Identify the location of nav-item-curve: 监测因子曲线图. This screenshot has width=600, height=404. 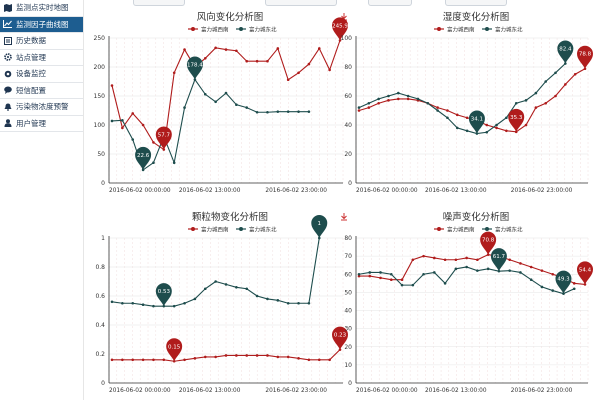
(41, 24).